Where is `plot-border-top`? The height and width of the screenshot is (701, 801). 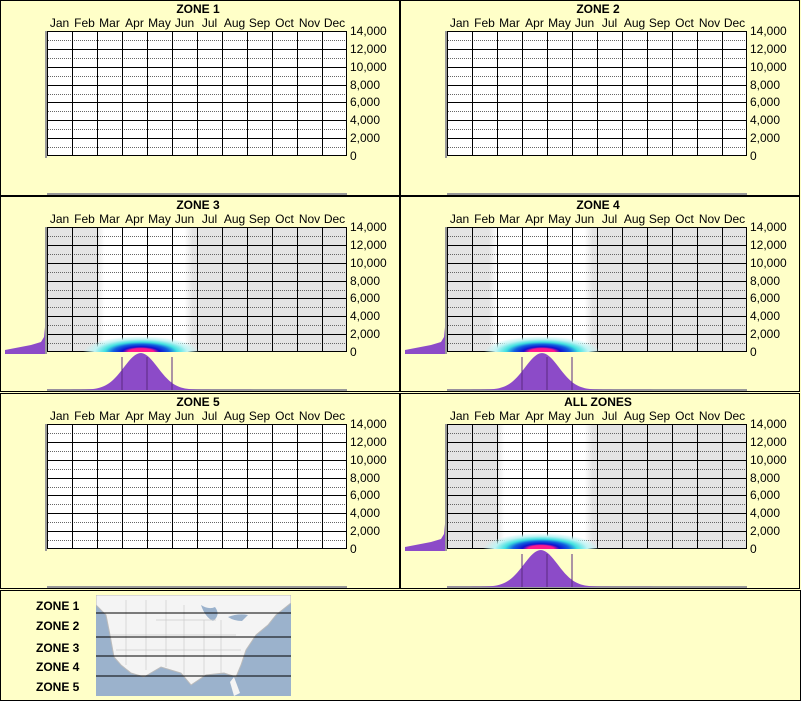
plot-border-top is located at coordinates (197, 227).